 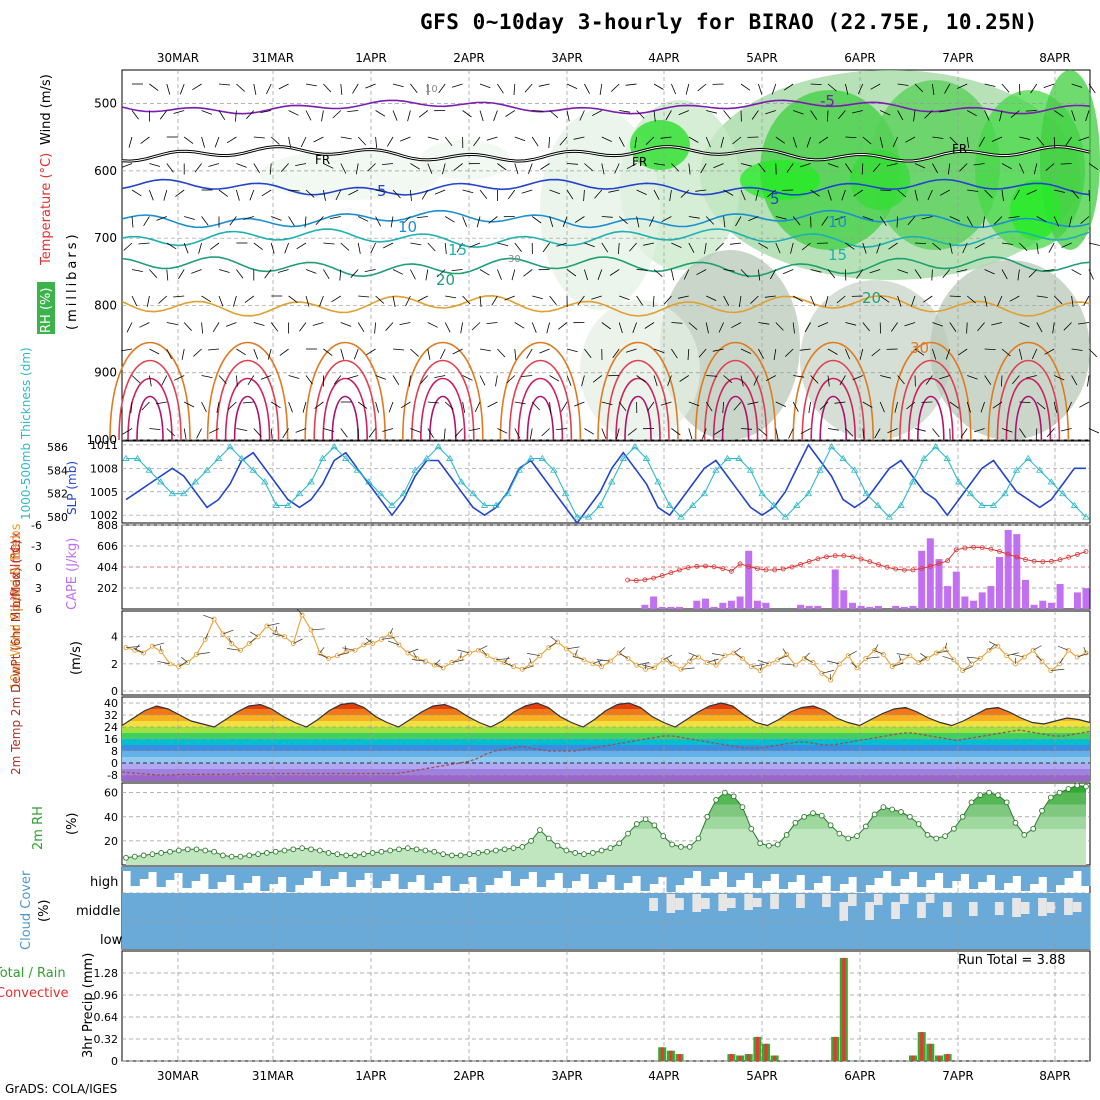 I want to click on temperature-line, so click(x=606, y=715).